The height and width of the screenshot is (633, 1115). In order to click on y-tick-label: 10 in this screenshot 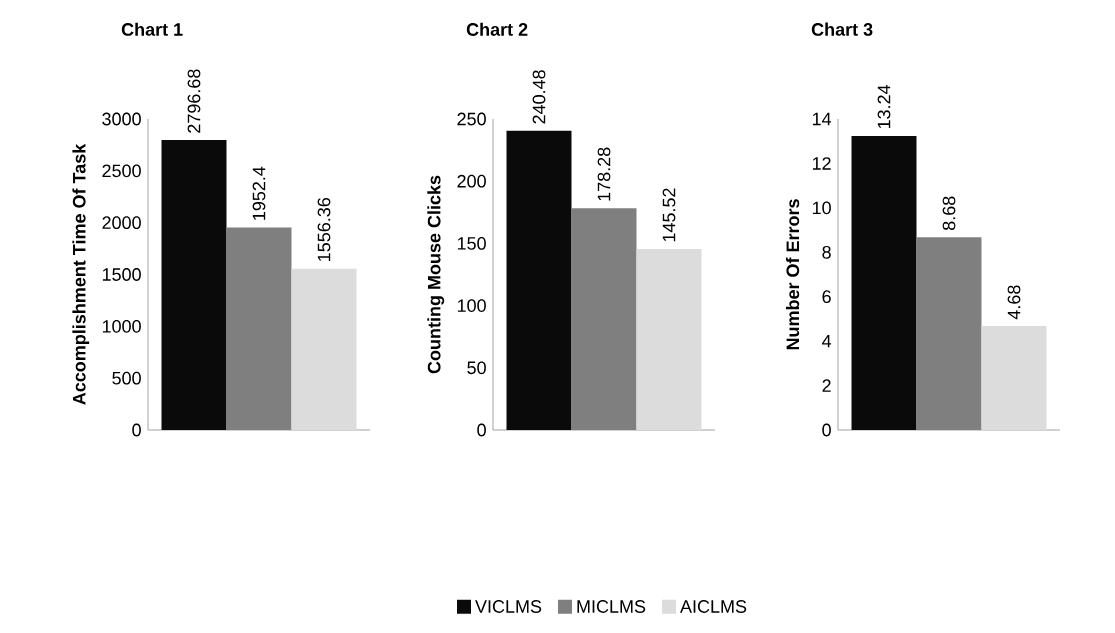, I will do `click(821, 208)`.